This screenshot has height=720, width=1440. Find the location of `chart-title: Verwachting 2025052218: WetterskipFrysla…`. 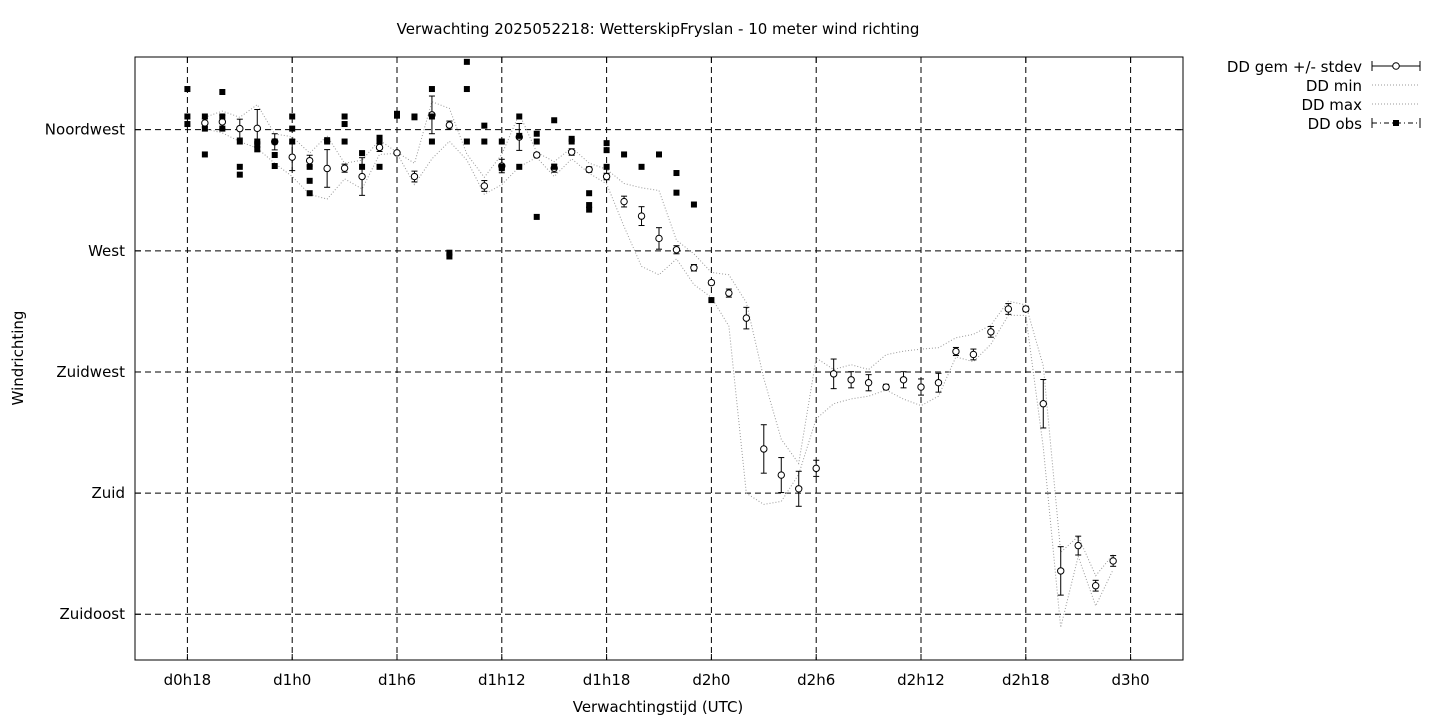

chart-title: Verwachting 2025052218: WetterskipFrysla… is located at coordinates (658, 29).